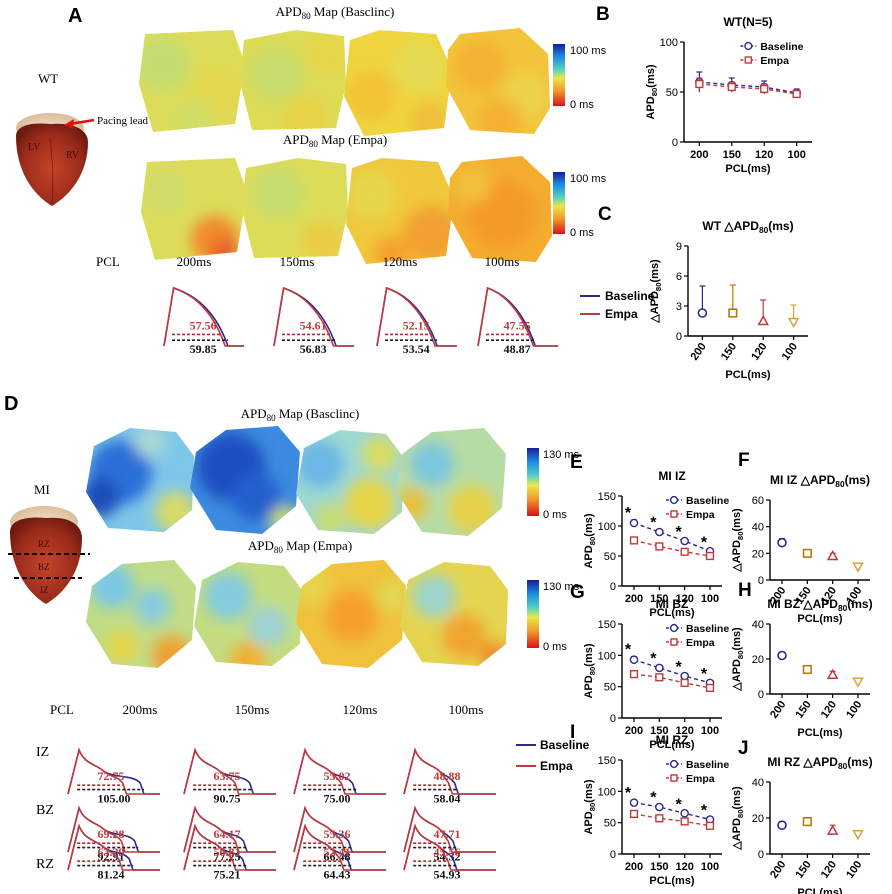 The width and height of the screenshot is (892, 894). I want to click on trace-d-iz-2: 55.02 75.00, so click(339, 776).